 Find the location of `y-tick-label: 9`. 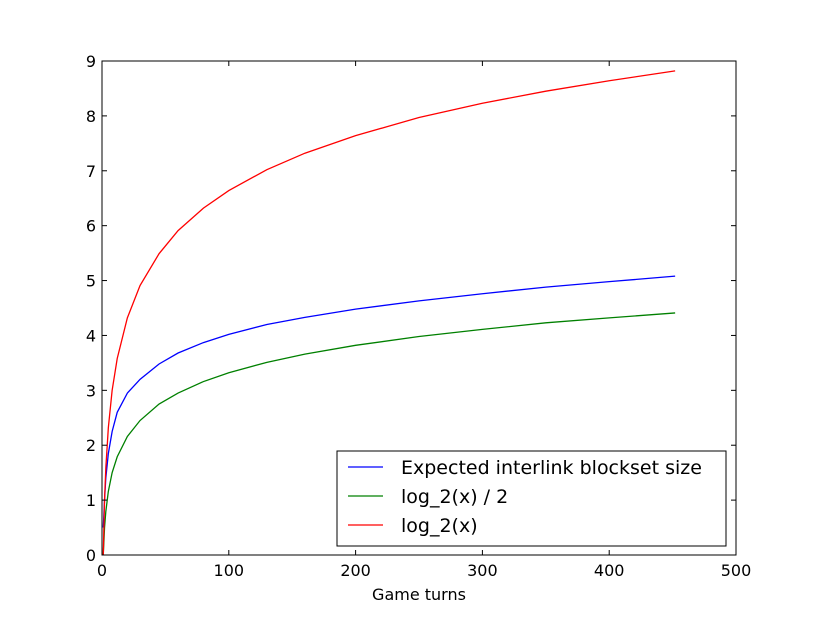

y-tick-label: 9 is located at coordinates (91, 61).